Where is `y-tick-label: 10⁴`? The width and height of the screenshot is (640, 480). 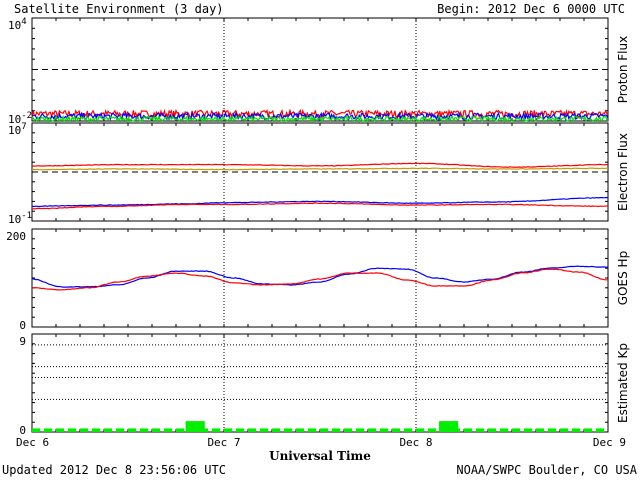
y-tick-label: 10⁴ is located at coordinates (17, 24).